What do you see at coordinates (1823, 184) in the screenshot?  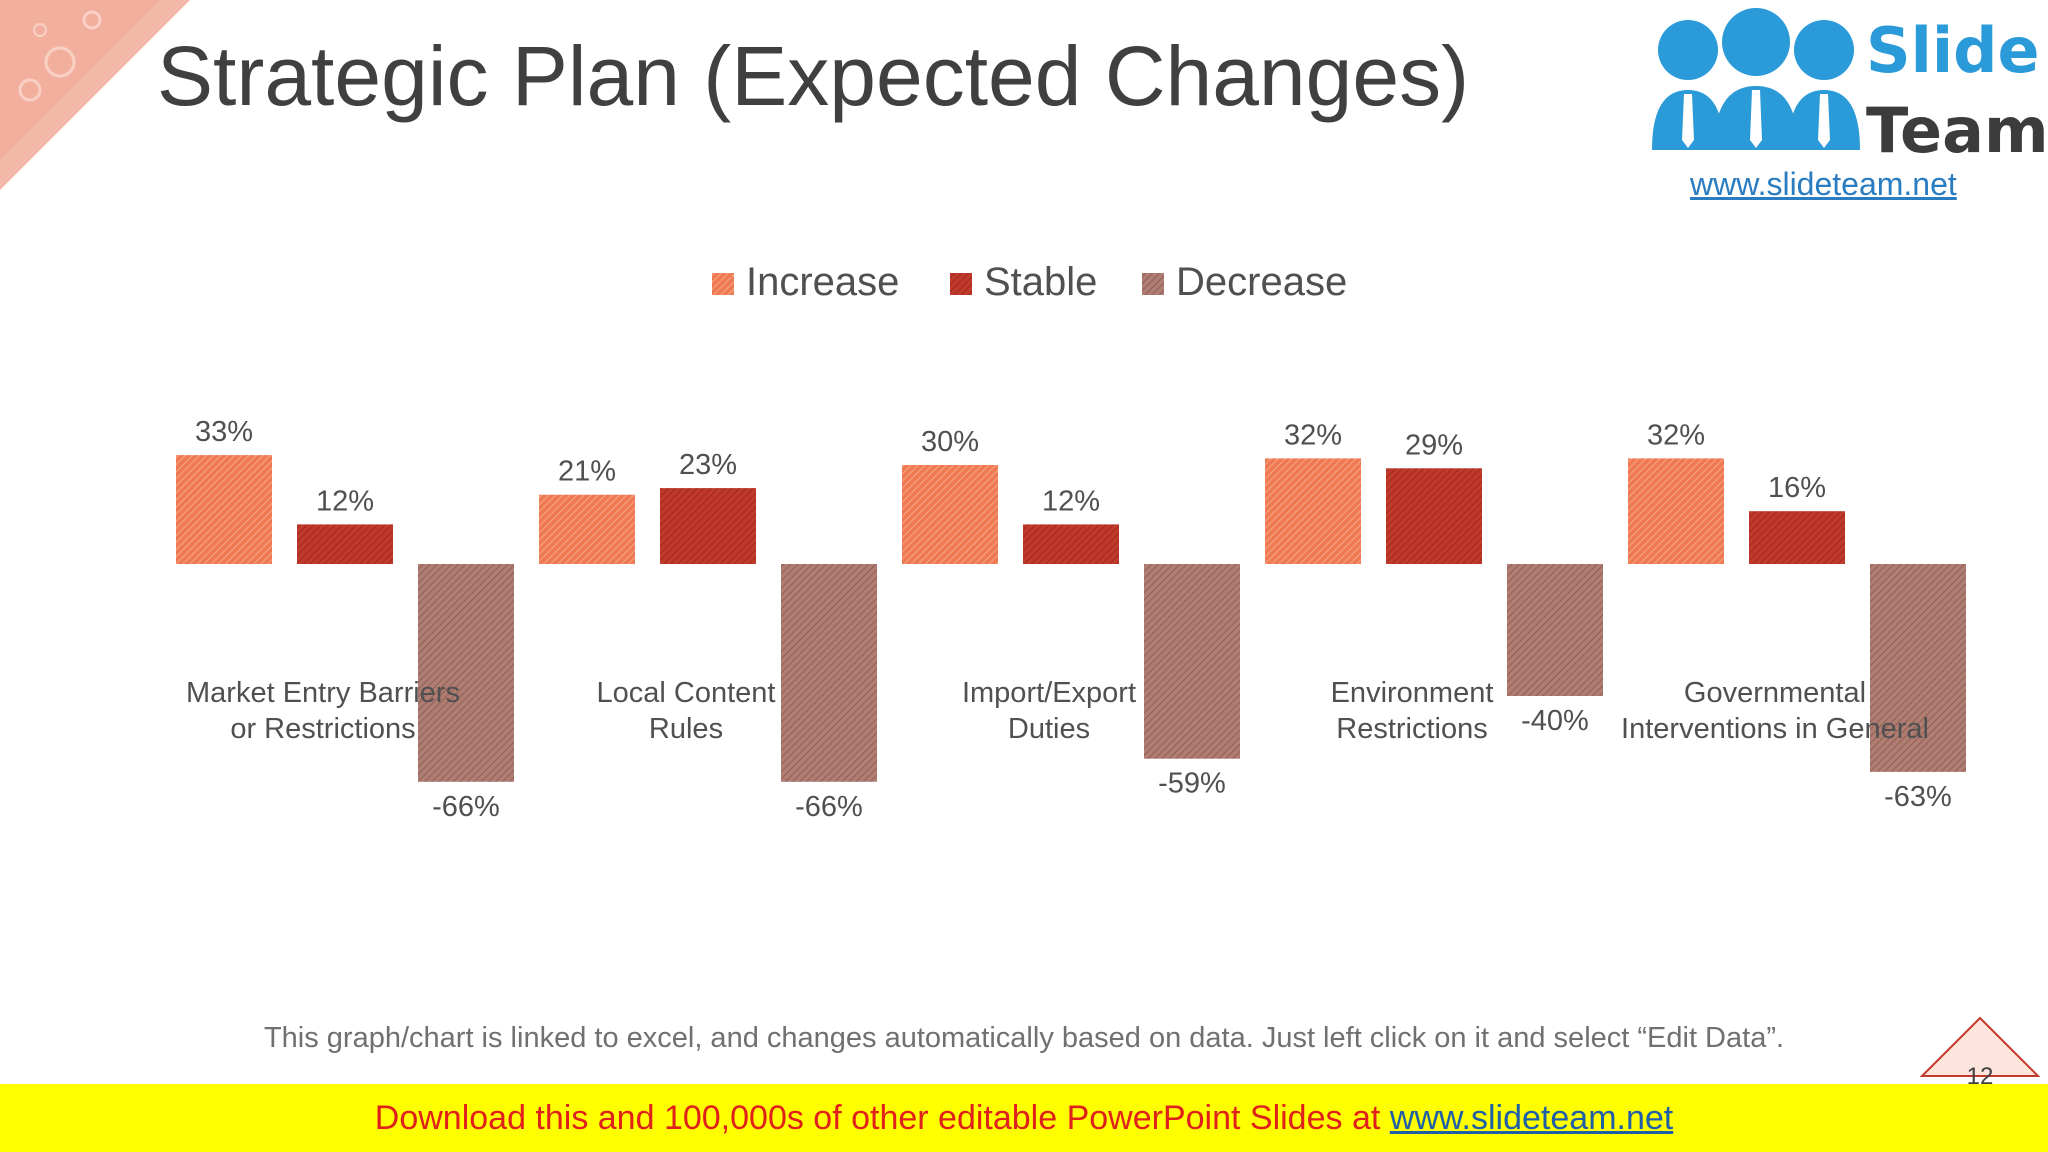 I see `logo-url-link: www.slideteam.net` at bounding box center [1823, 184].